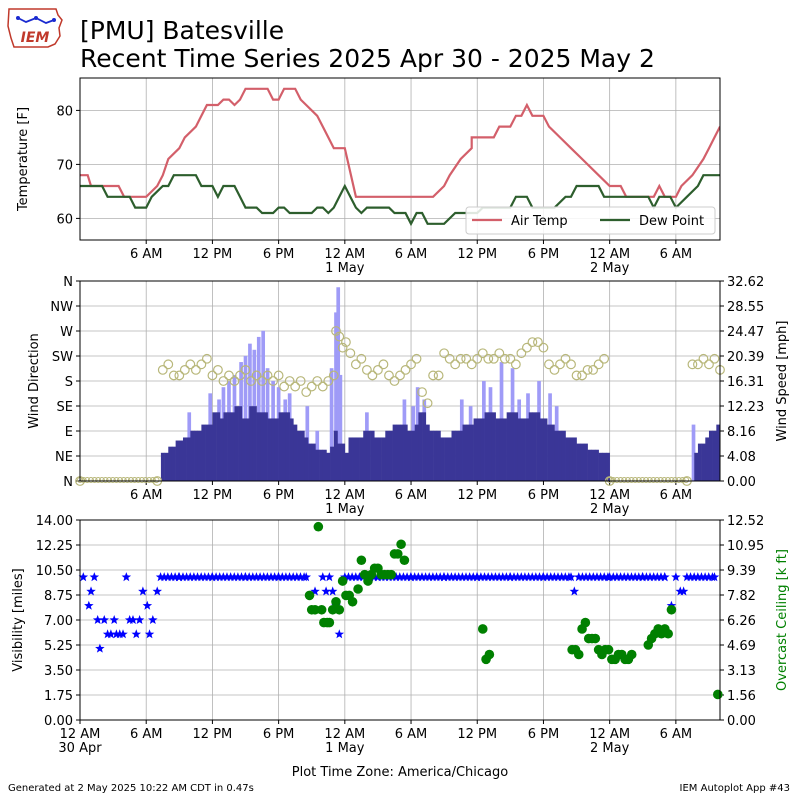 The height and width of the screenshot is (800, 800). What do you see at coordinates (35, 30) in the screenshot?
I see `iem-logo: IEM` at bounding box center [35, 30].